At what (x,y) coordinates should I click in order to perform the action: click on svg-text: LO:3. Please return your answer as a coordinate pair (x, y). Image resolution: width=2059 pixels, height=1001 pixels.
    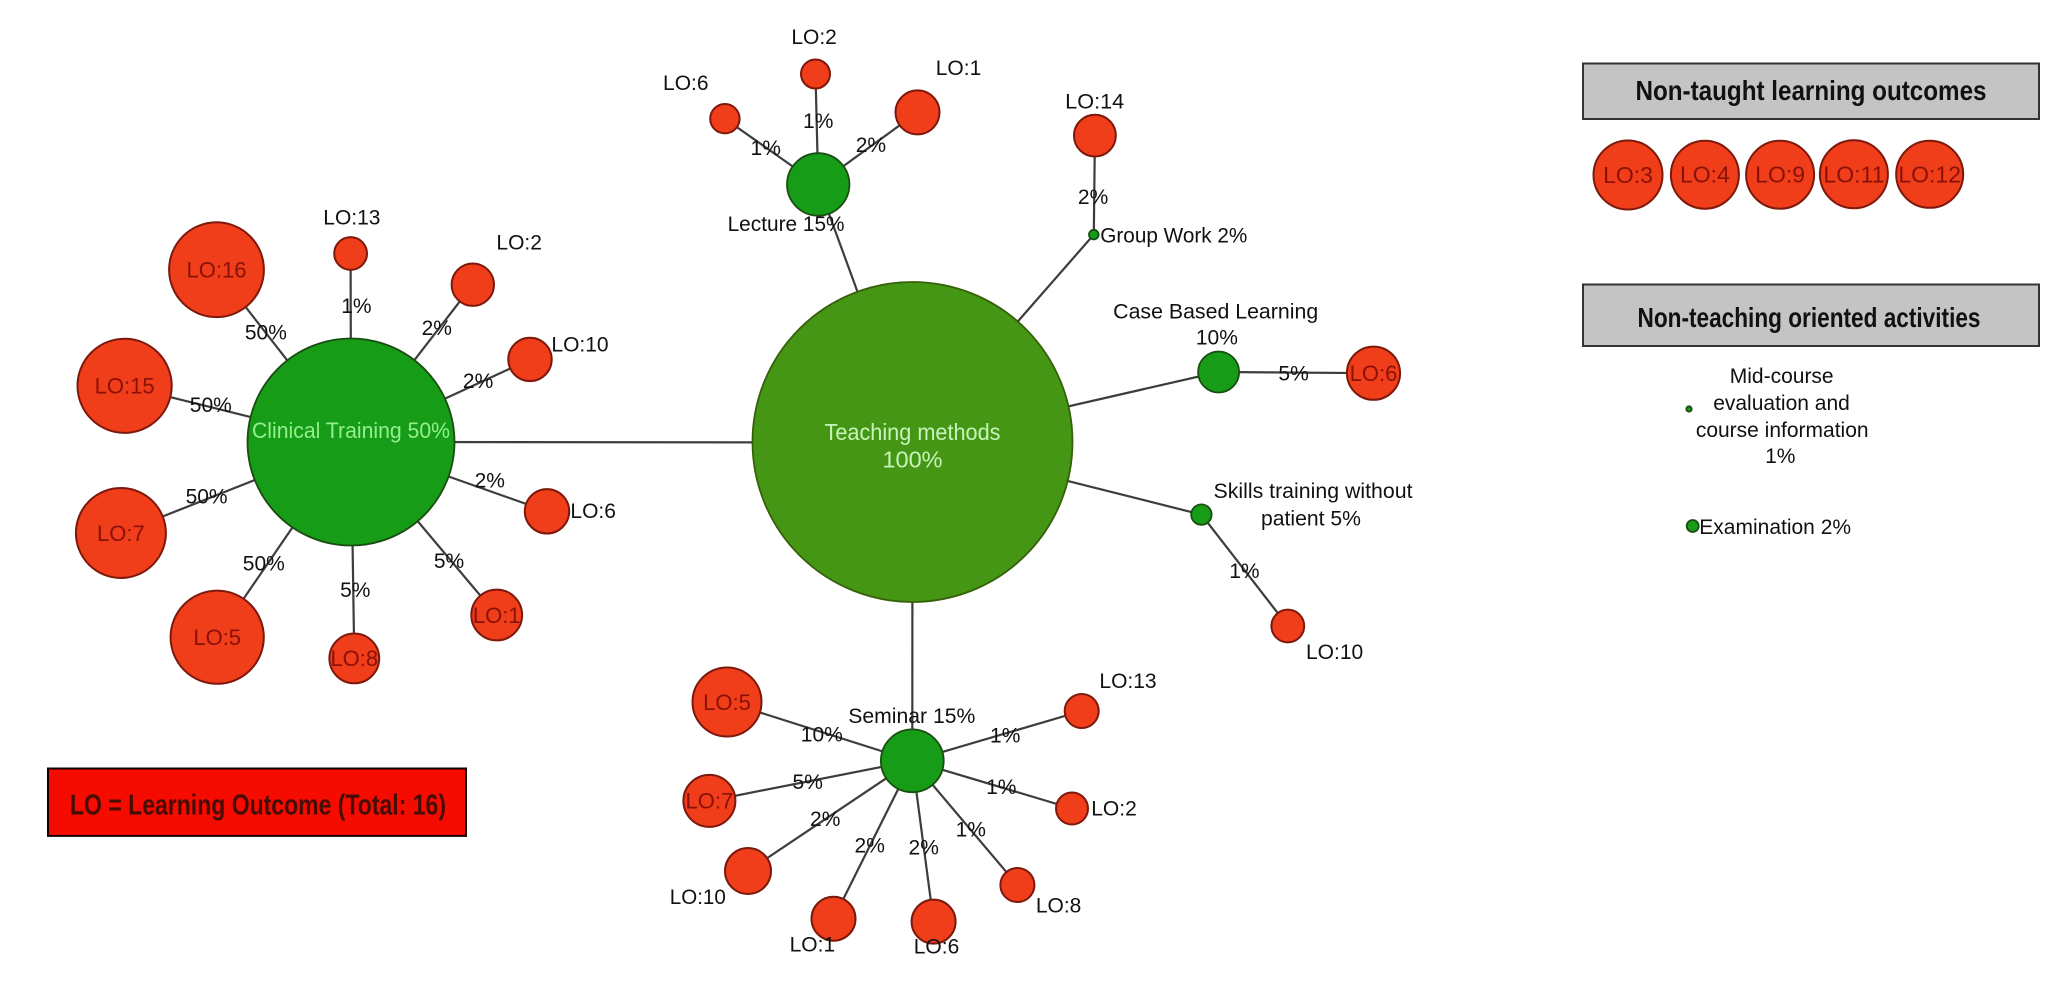
    Looking at the image, I should click on (1628, 175).